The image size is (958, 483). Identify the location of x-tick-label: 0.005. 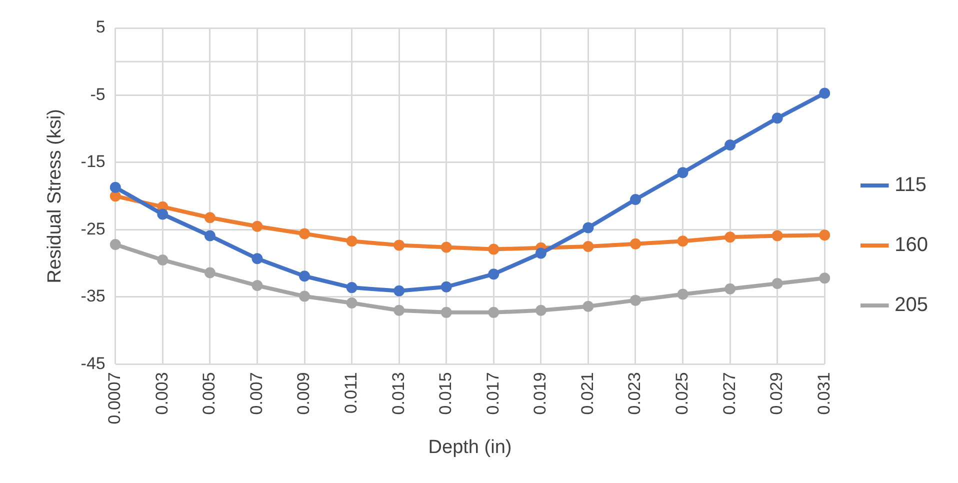
(209, 393).